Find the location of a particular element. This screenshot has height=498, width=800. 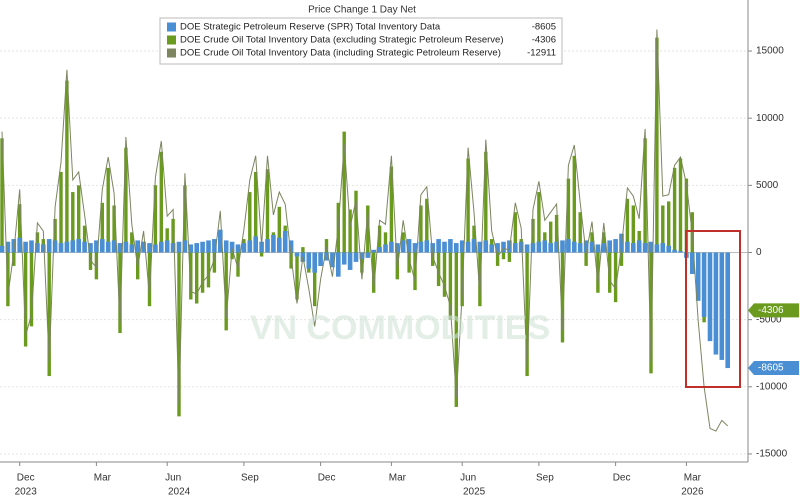

x-tick-label: Sep is located at coordinates (545, 478).